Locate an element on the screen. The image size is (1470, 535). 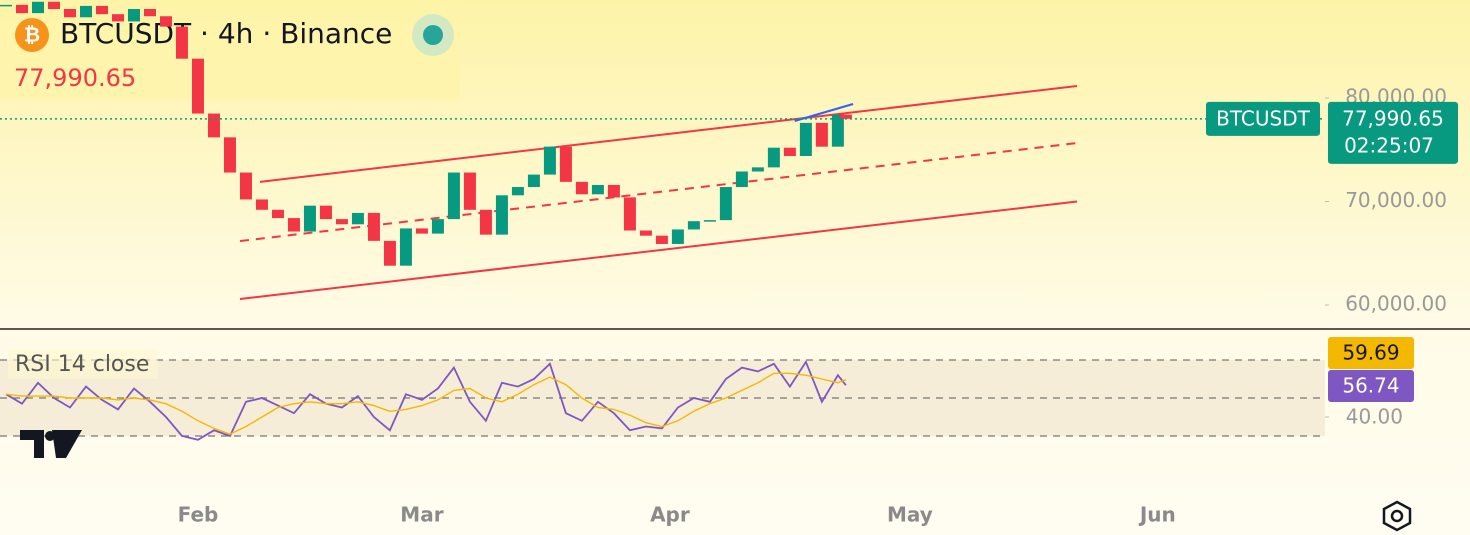
x-tick-label: Jun is located at coordinates (1157, 515).